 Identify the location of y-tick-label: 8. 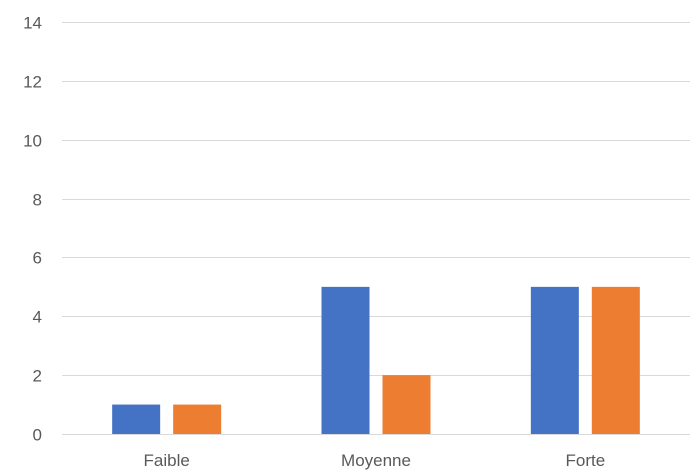
(37, 200).